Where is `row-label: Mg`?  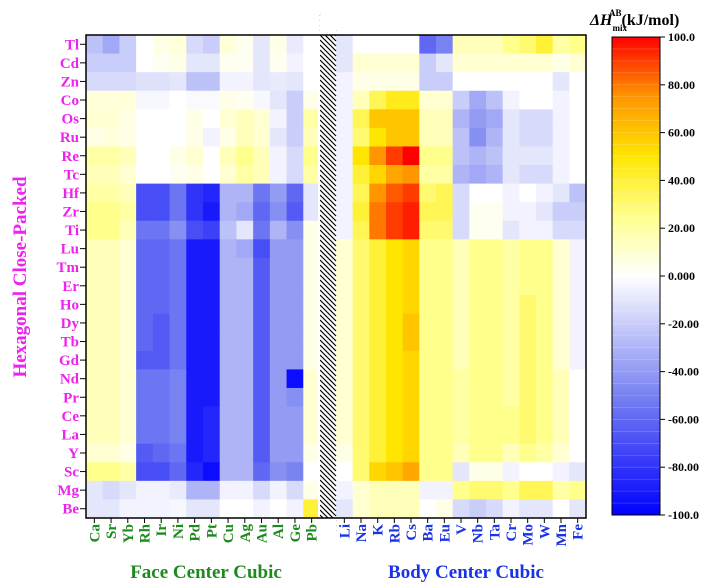
row-label: Mg is located at coordinates (68, 491).